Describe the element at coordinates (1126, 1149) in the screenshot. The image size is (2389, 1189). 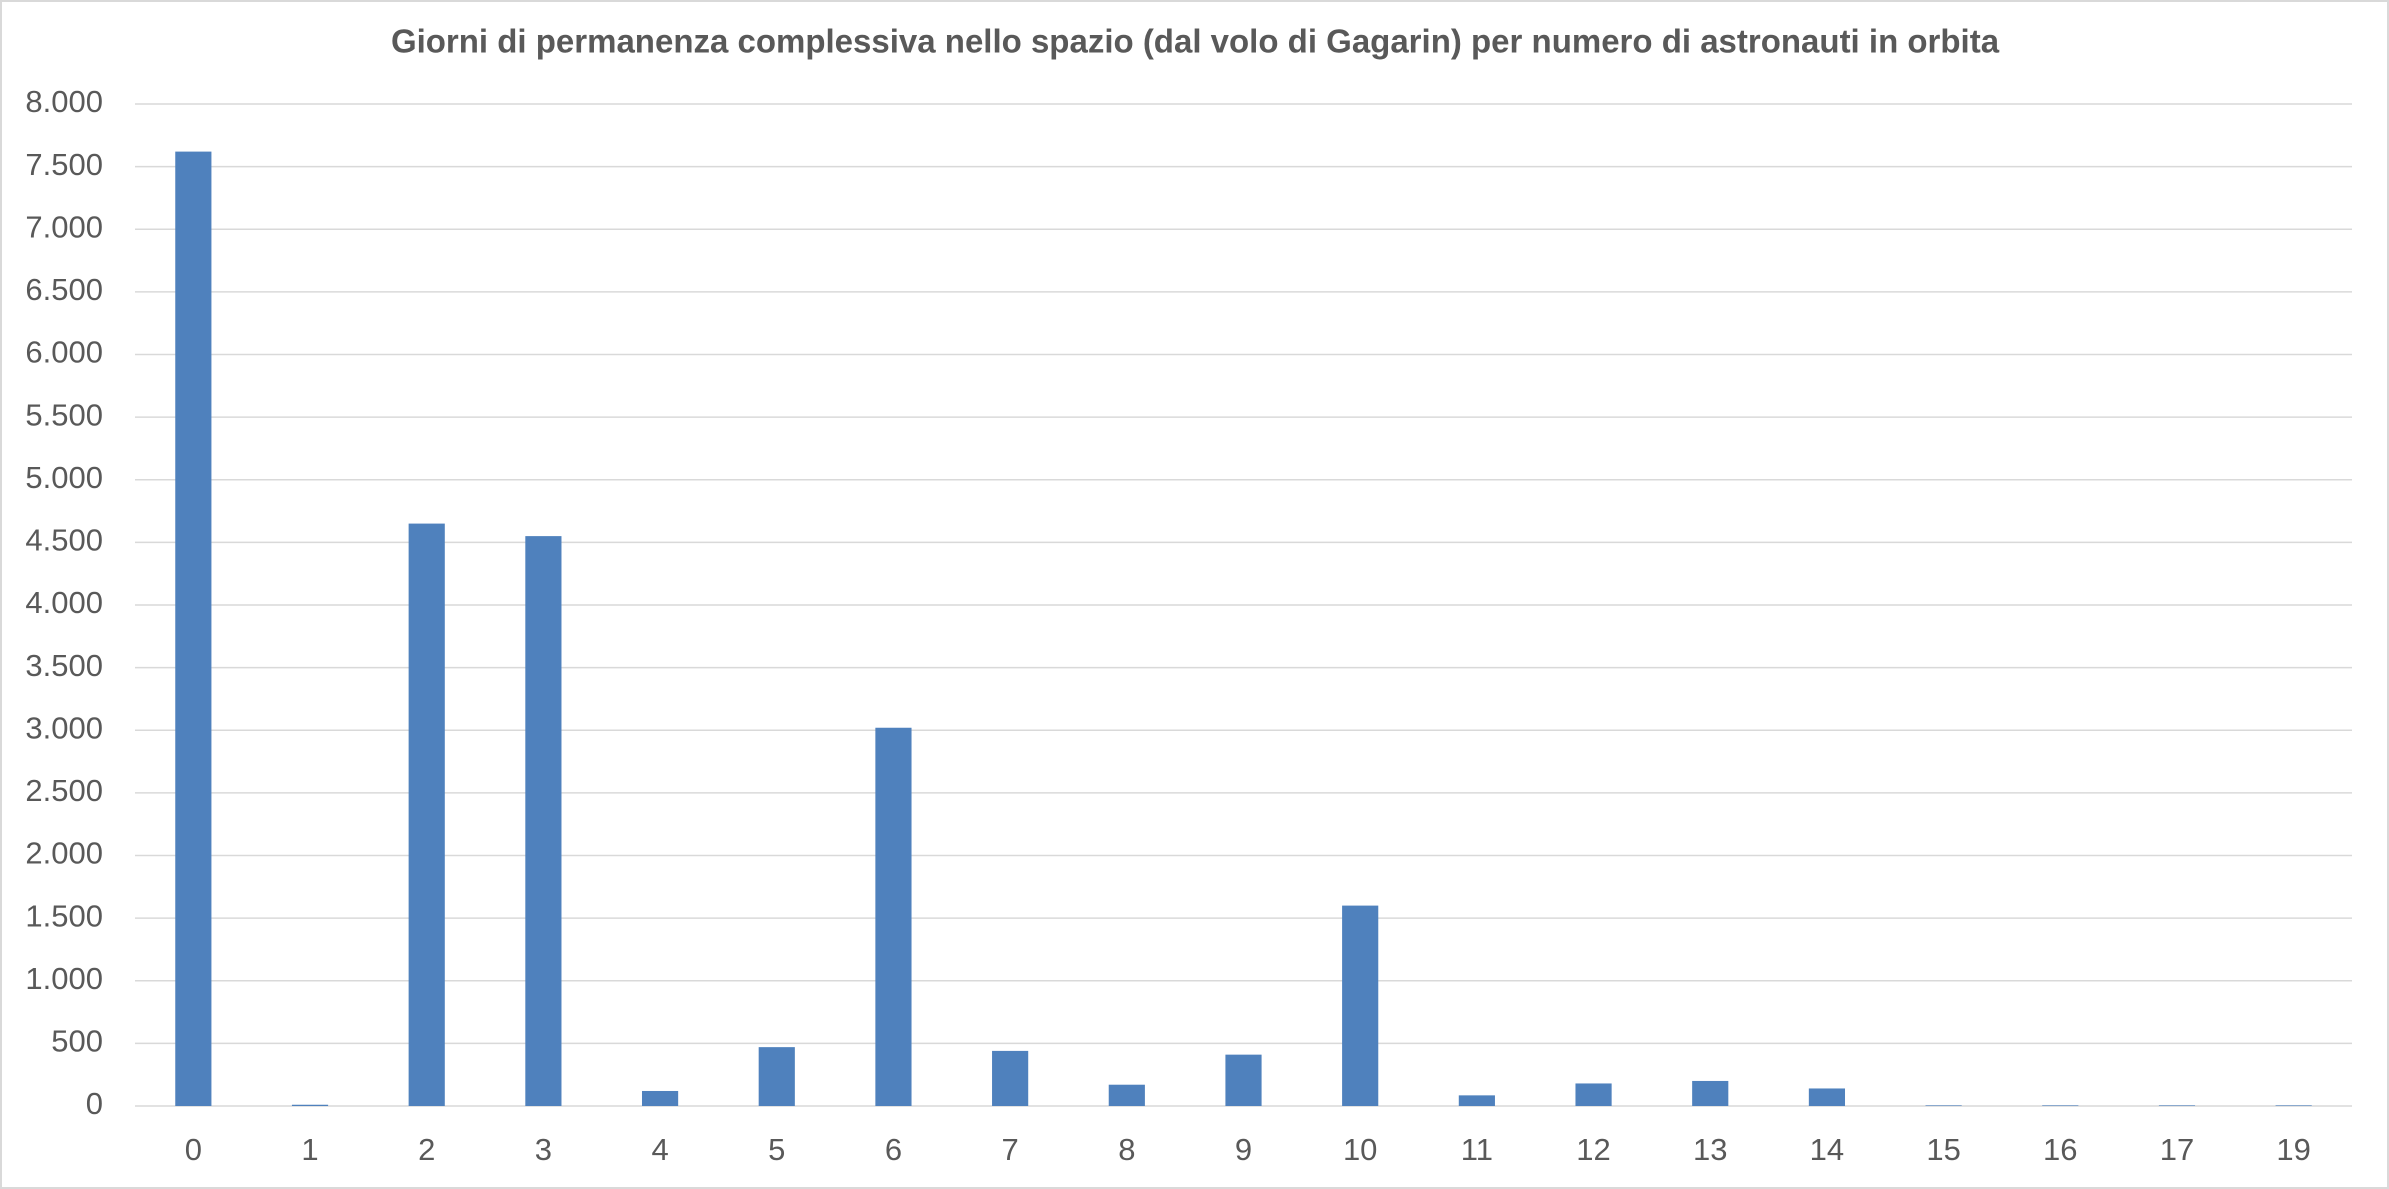
I see `x-tick-label: 8` at that location.